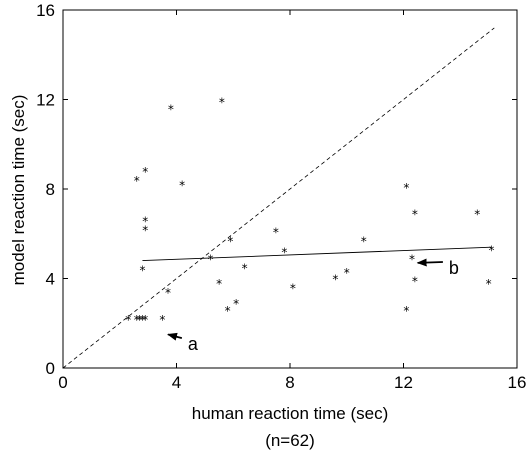  What do you see at coordinates (62, 382) in the screenshot?
I see `x-tick-label: 0` at bounding box center [62, 382].